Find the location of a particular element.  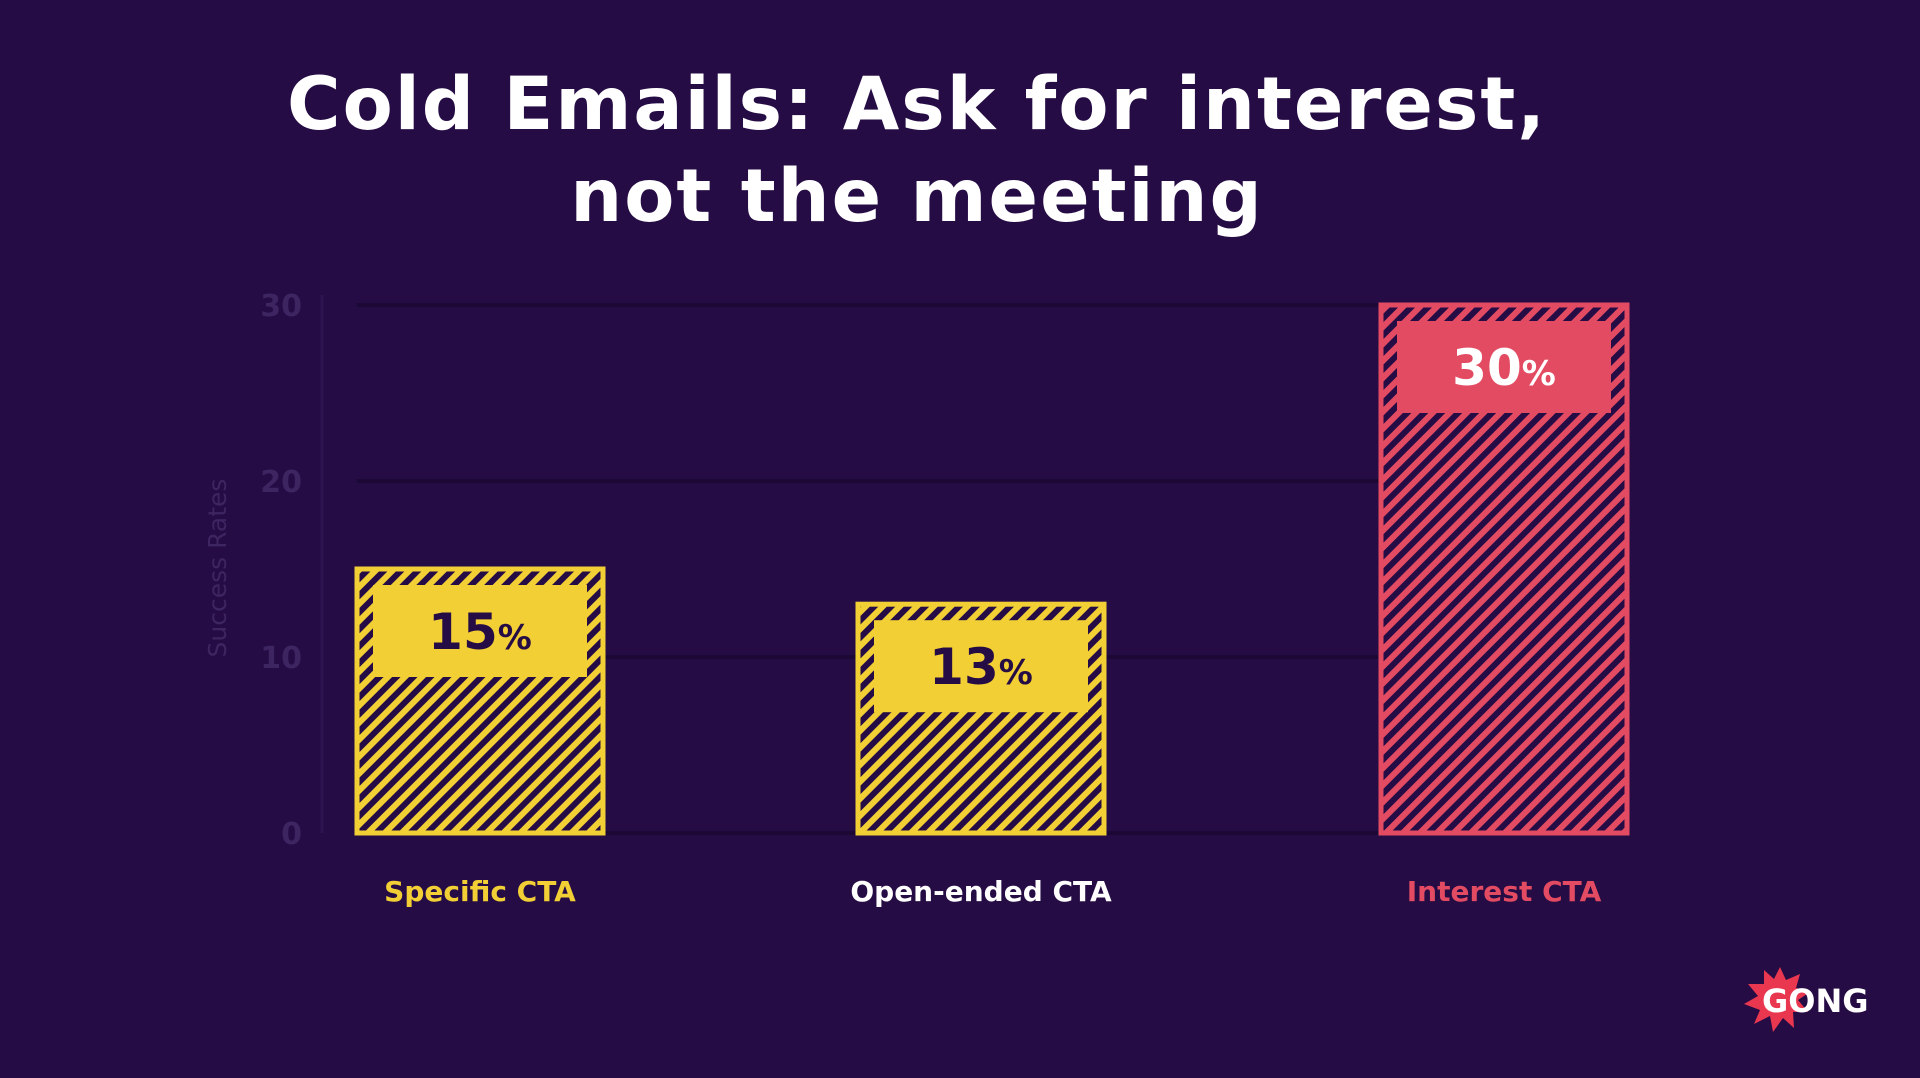

bar-value-label: 13% is located at coordinates (981, 667).